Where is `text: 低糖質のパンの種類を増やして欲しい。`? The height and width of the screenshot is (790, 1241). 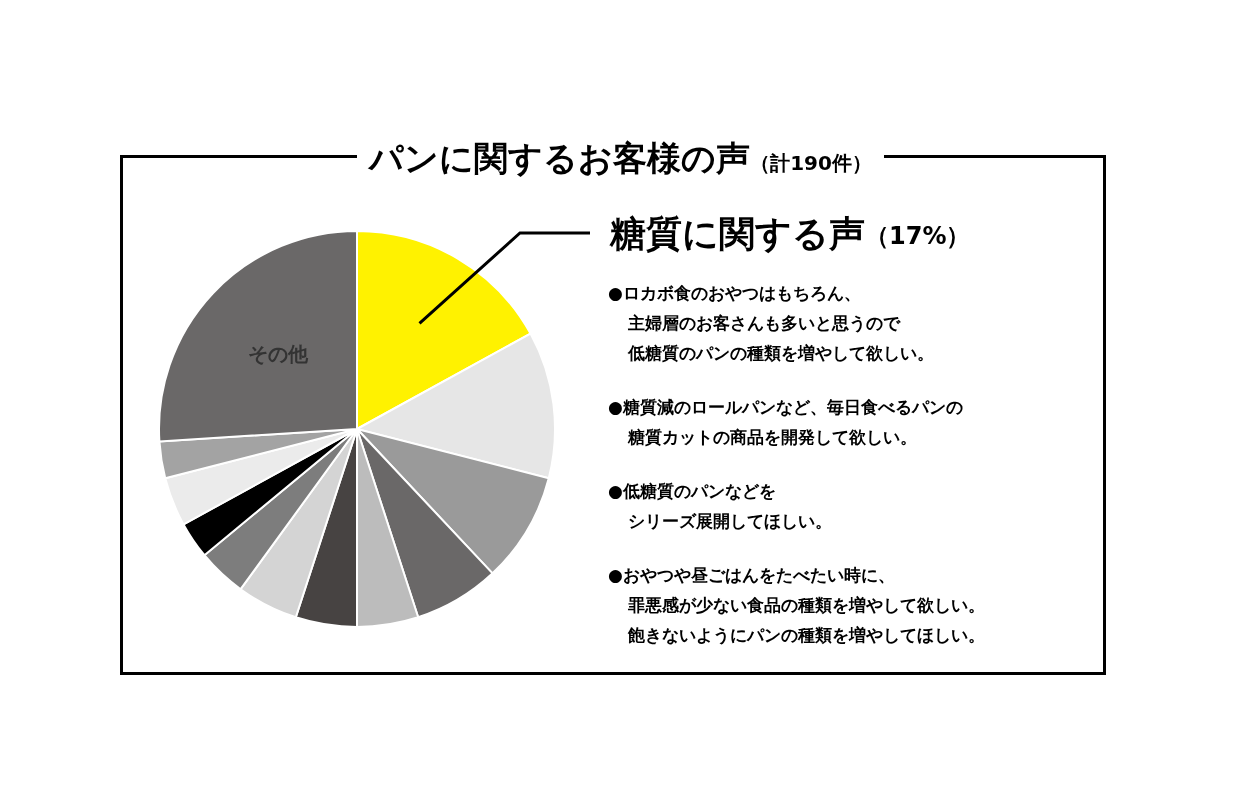
text: 低糖質のパンの種類を増やして欲しい。 is located at coordinates (781, 353).